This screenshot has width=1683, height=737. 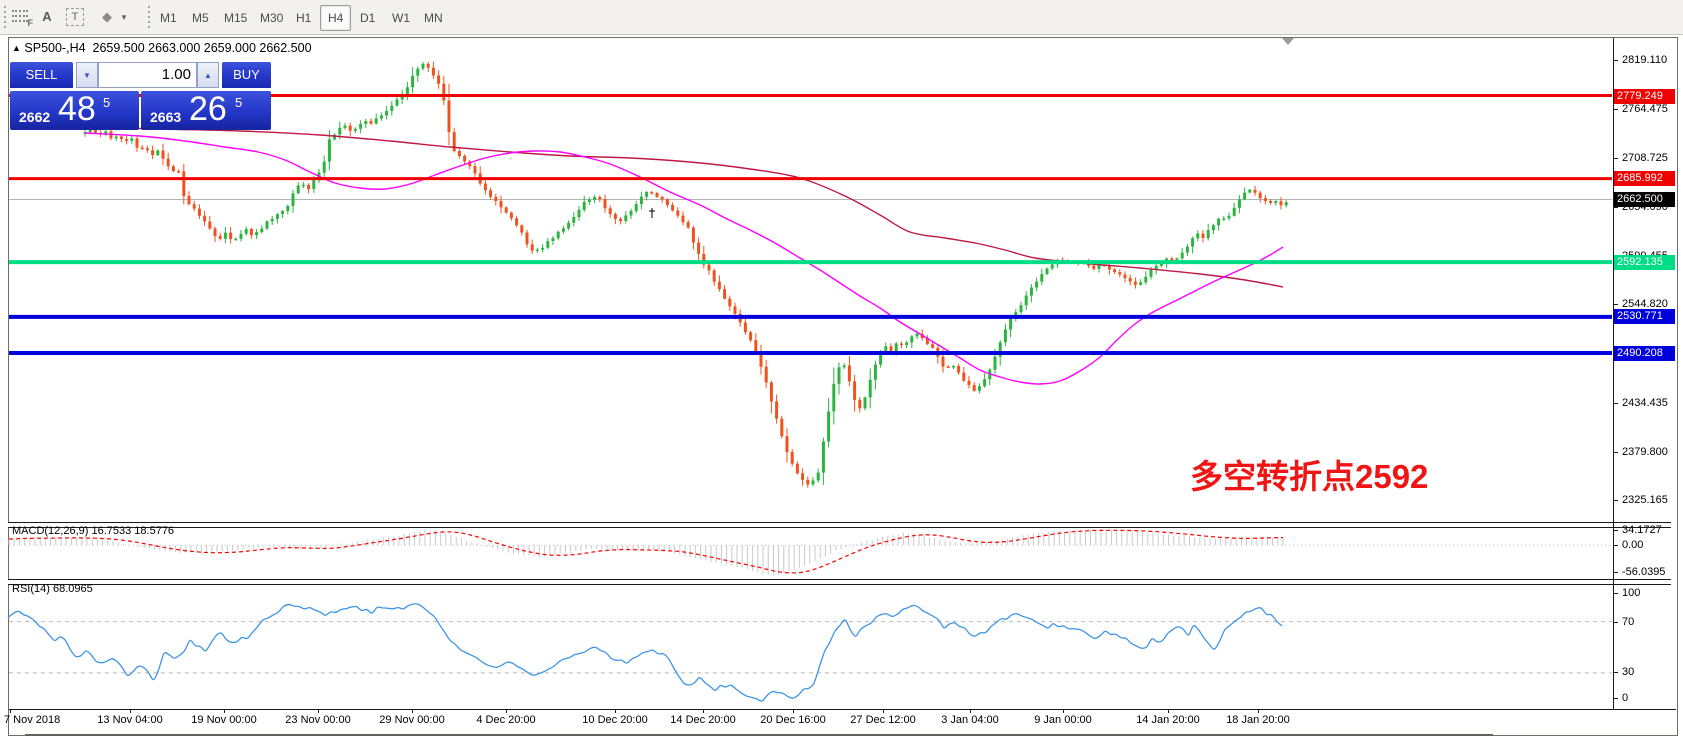 What do you see at coordinates (229, 48) in the screenshot?
I see `low-value: 2659.000` at bounding box center [229, 48].